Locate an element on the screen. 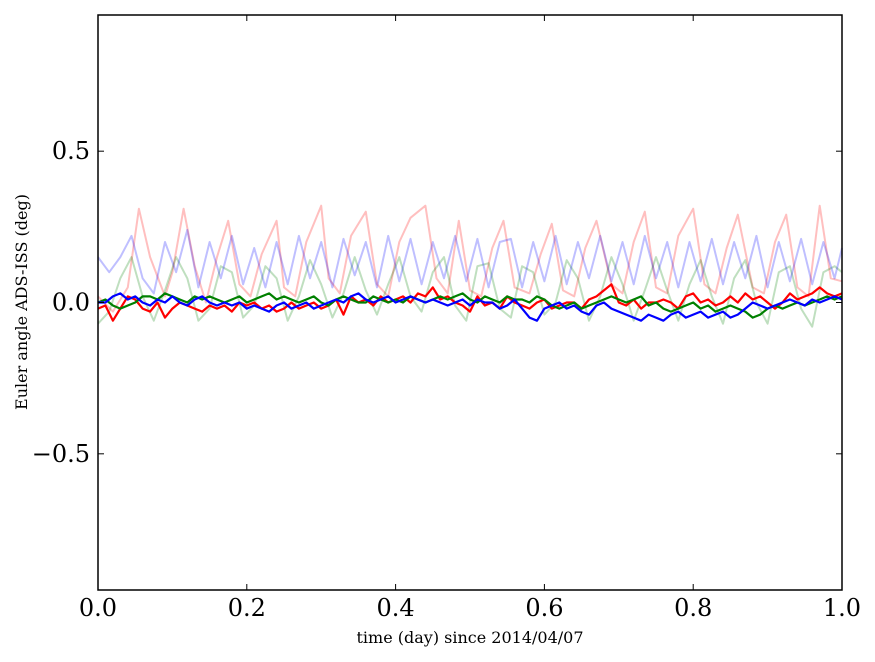  y-tick-label: 0.0 is located at coordinates (71, 303).